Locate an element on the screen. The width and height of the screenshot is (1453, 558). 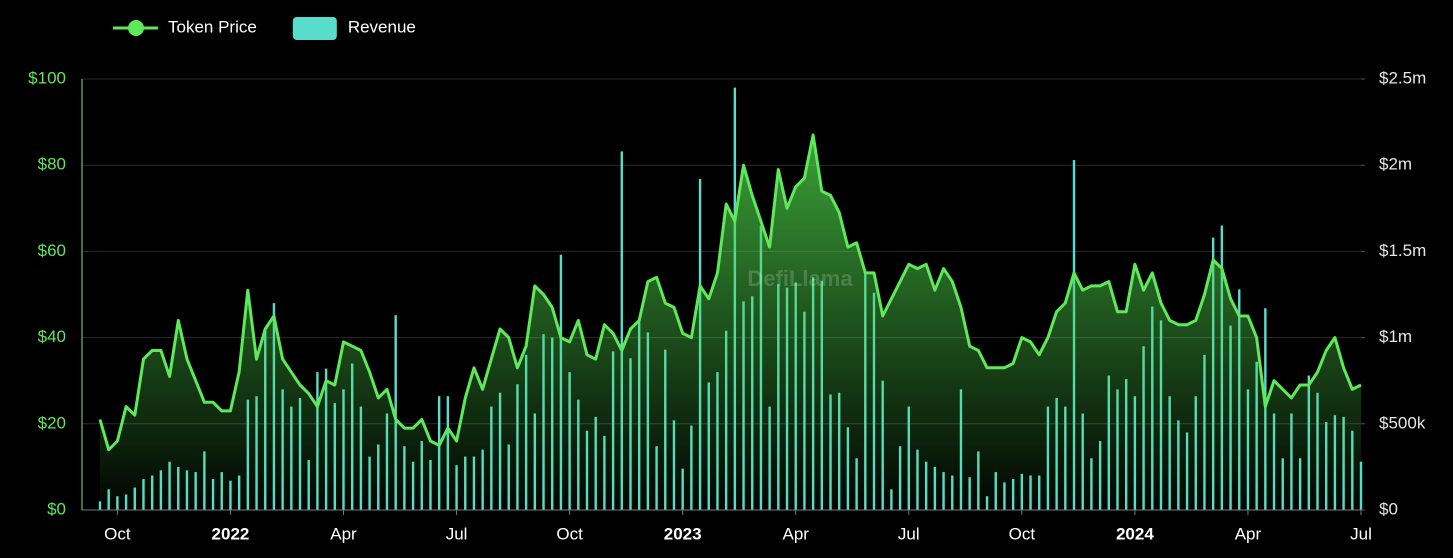
legend-dot is located at coordinates (136, 28).